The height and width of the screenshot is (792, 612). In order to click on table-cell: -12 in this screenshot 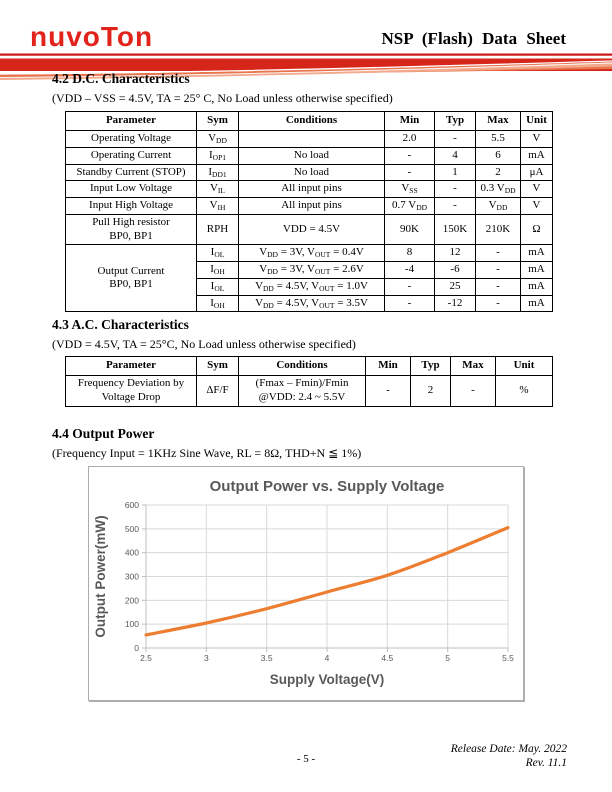, I will do `click(455, 303)`.